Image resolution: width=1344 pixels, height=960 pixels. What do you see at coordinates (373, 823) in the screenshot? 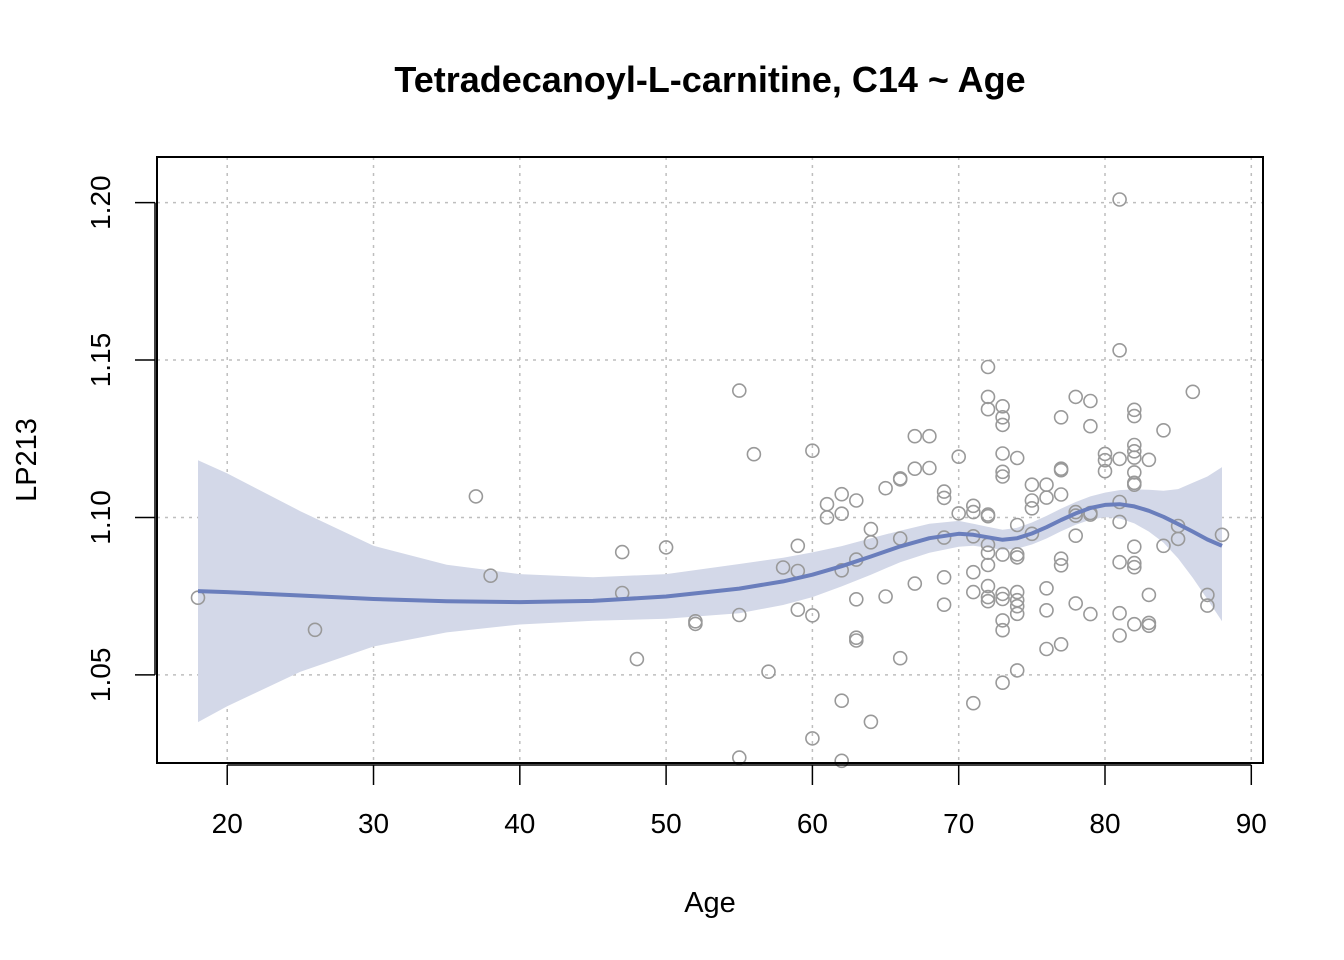
I see `x-tick-label: 30` at bounding box center [373, 823].